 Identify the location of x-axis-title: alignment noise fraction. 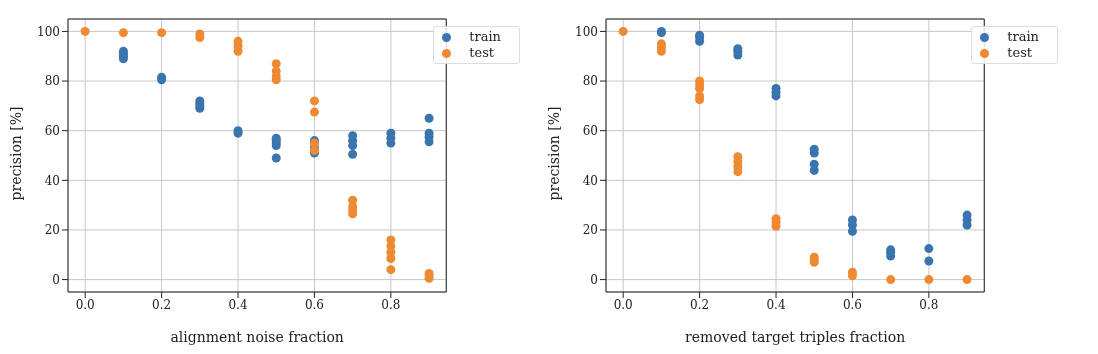
(257, 337).